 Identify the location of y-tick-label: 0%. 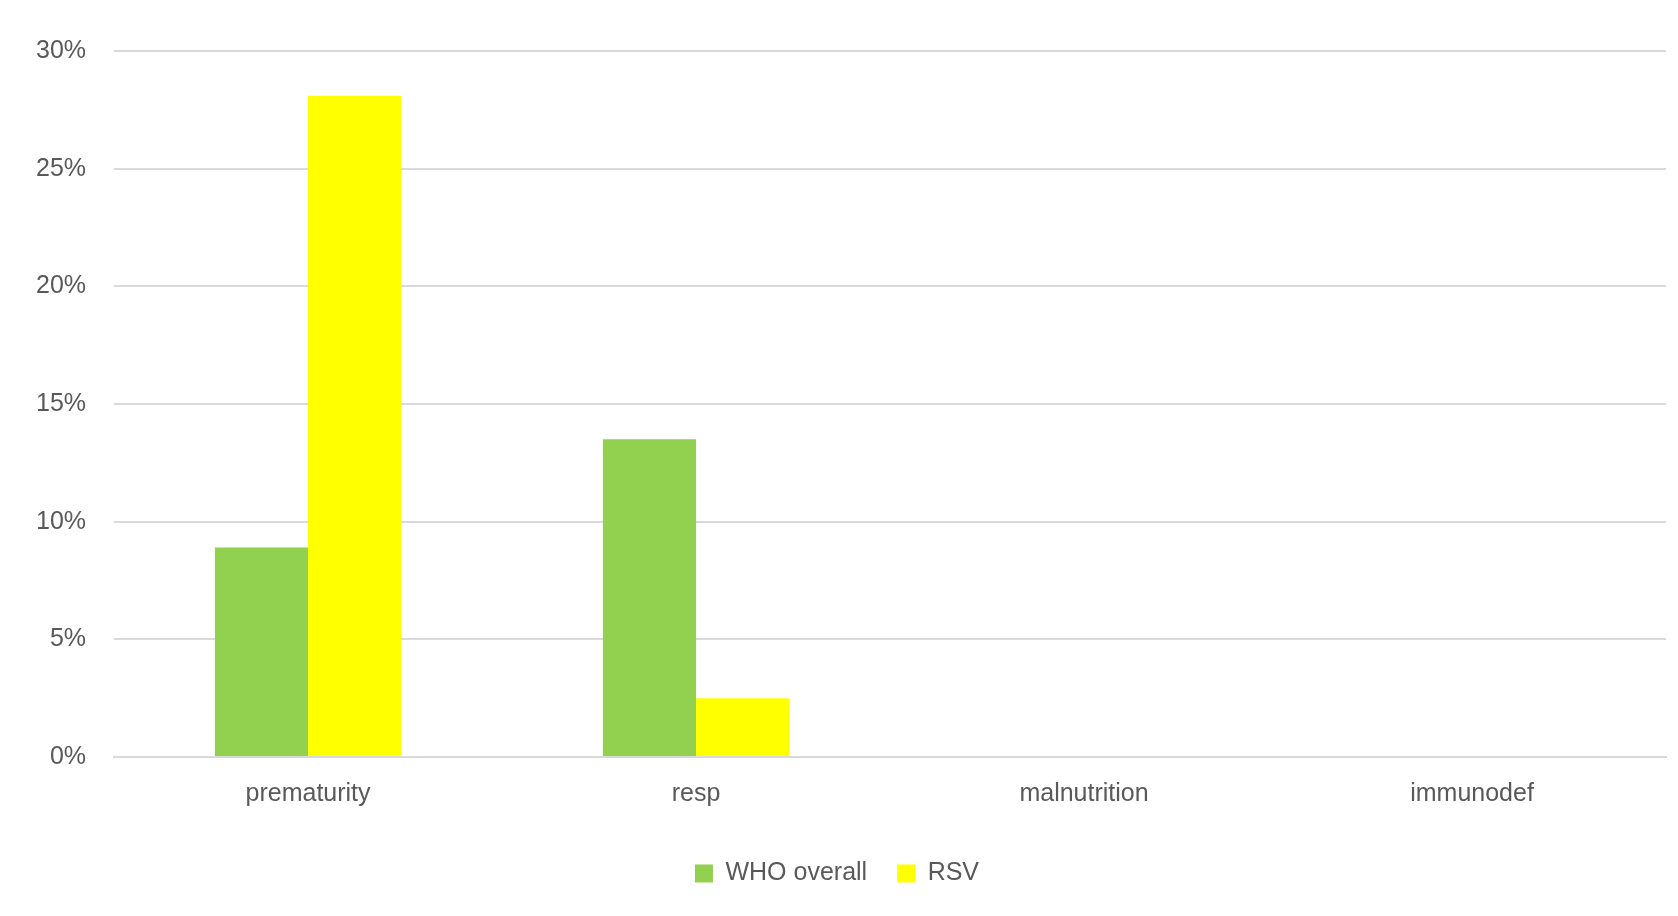
(68, 754).